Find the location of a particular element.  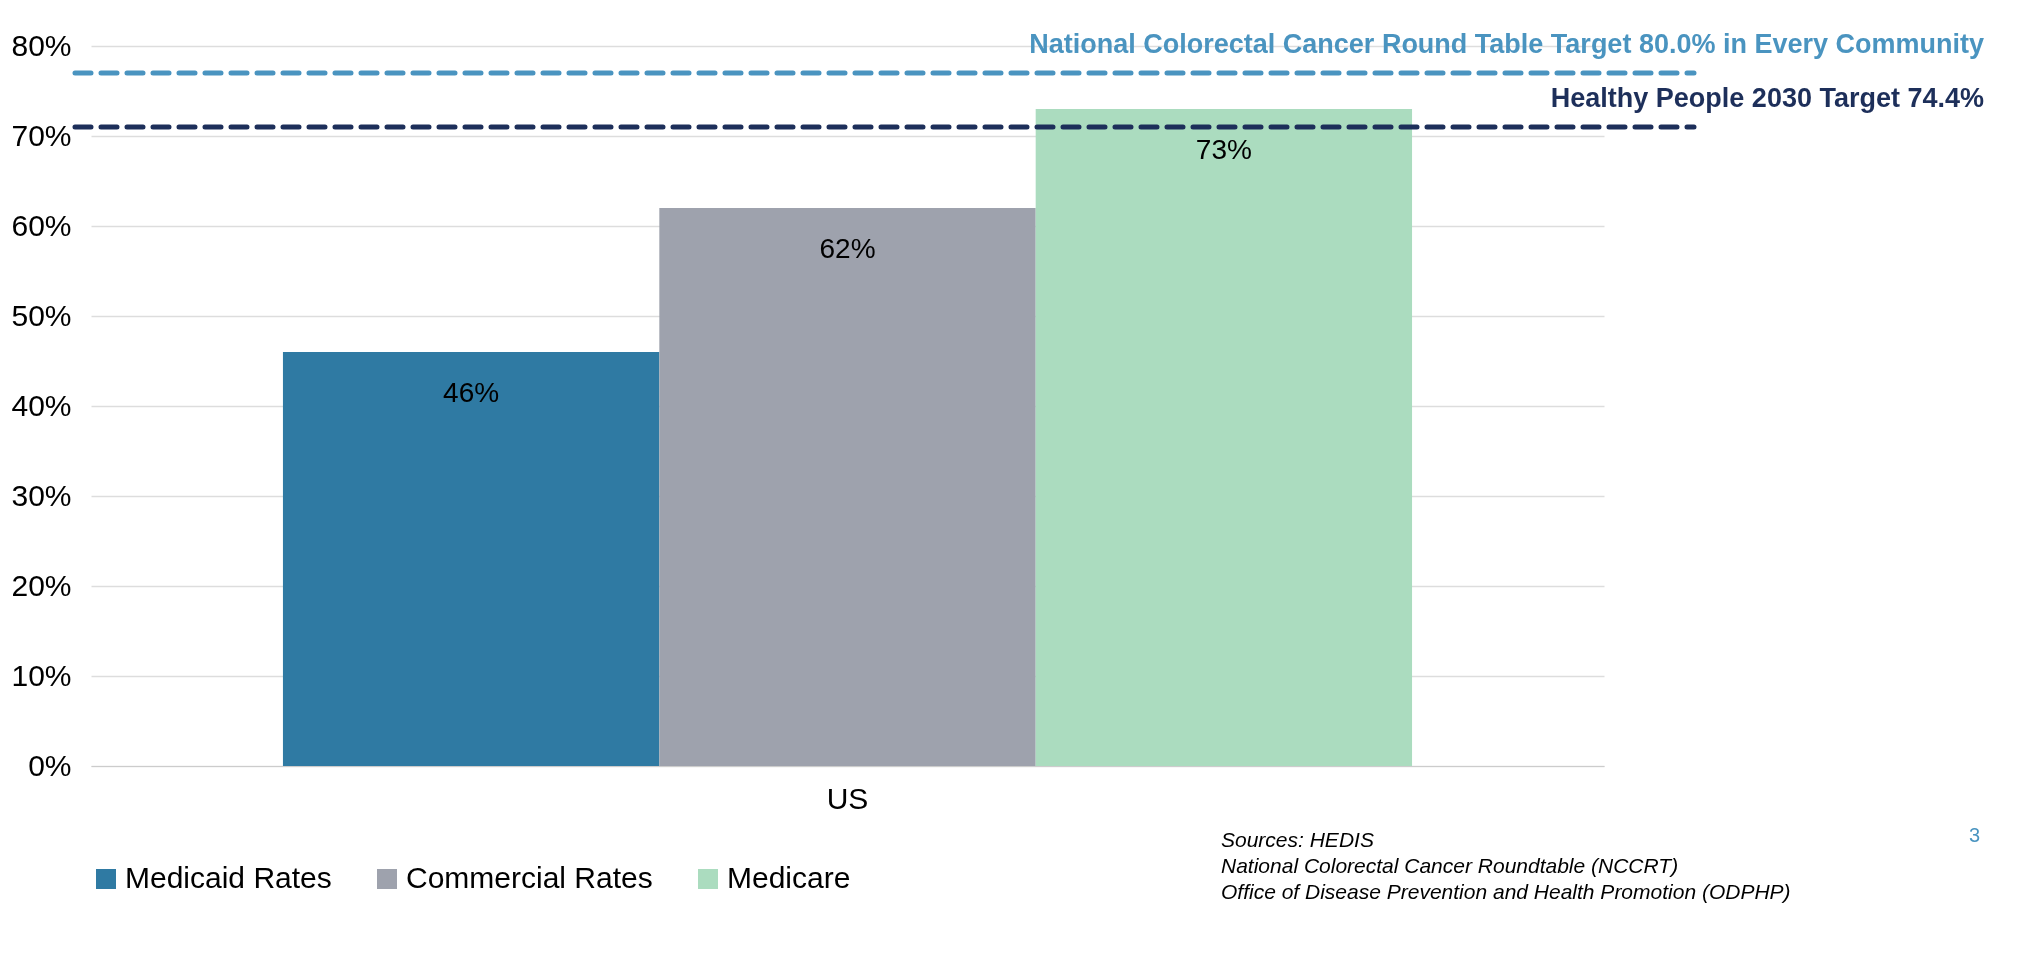

y-tick-label: 30% is located at coordinates (41, 495).